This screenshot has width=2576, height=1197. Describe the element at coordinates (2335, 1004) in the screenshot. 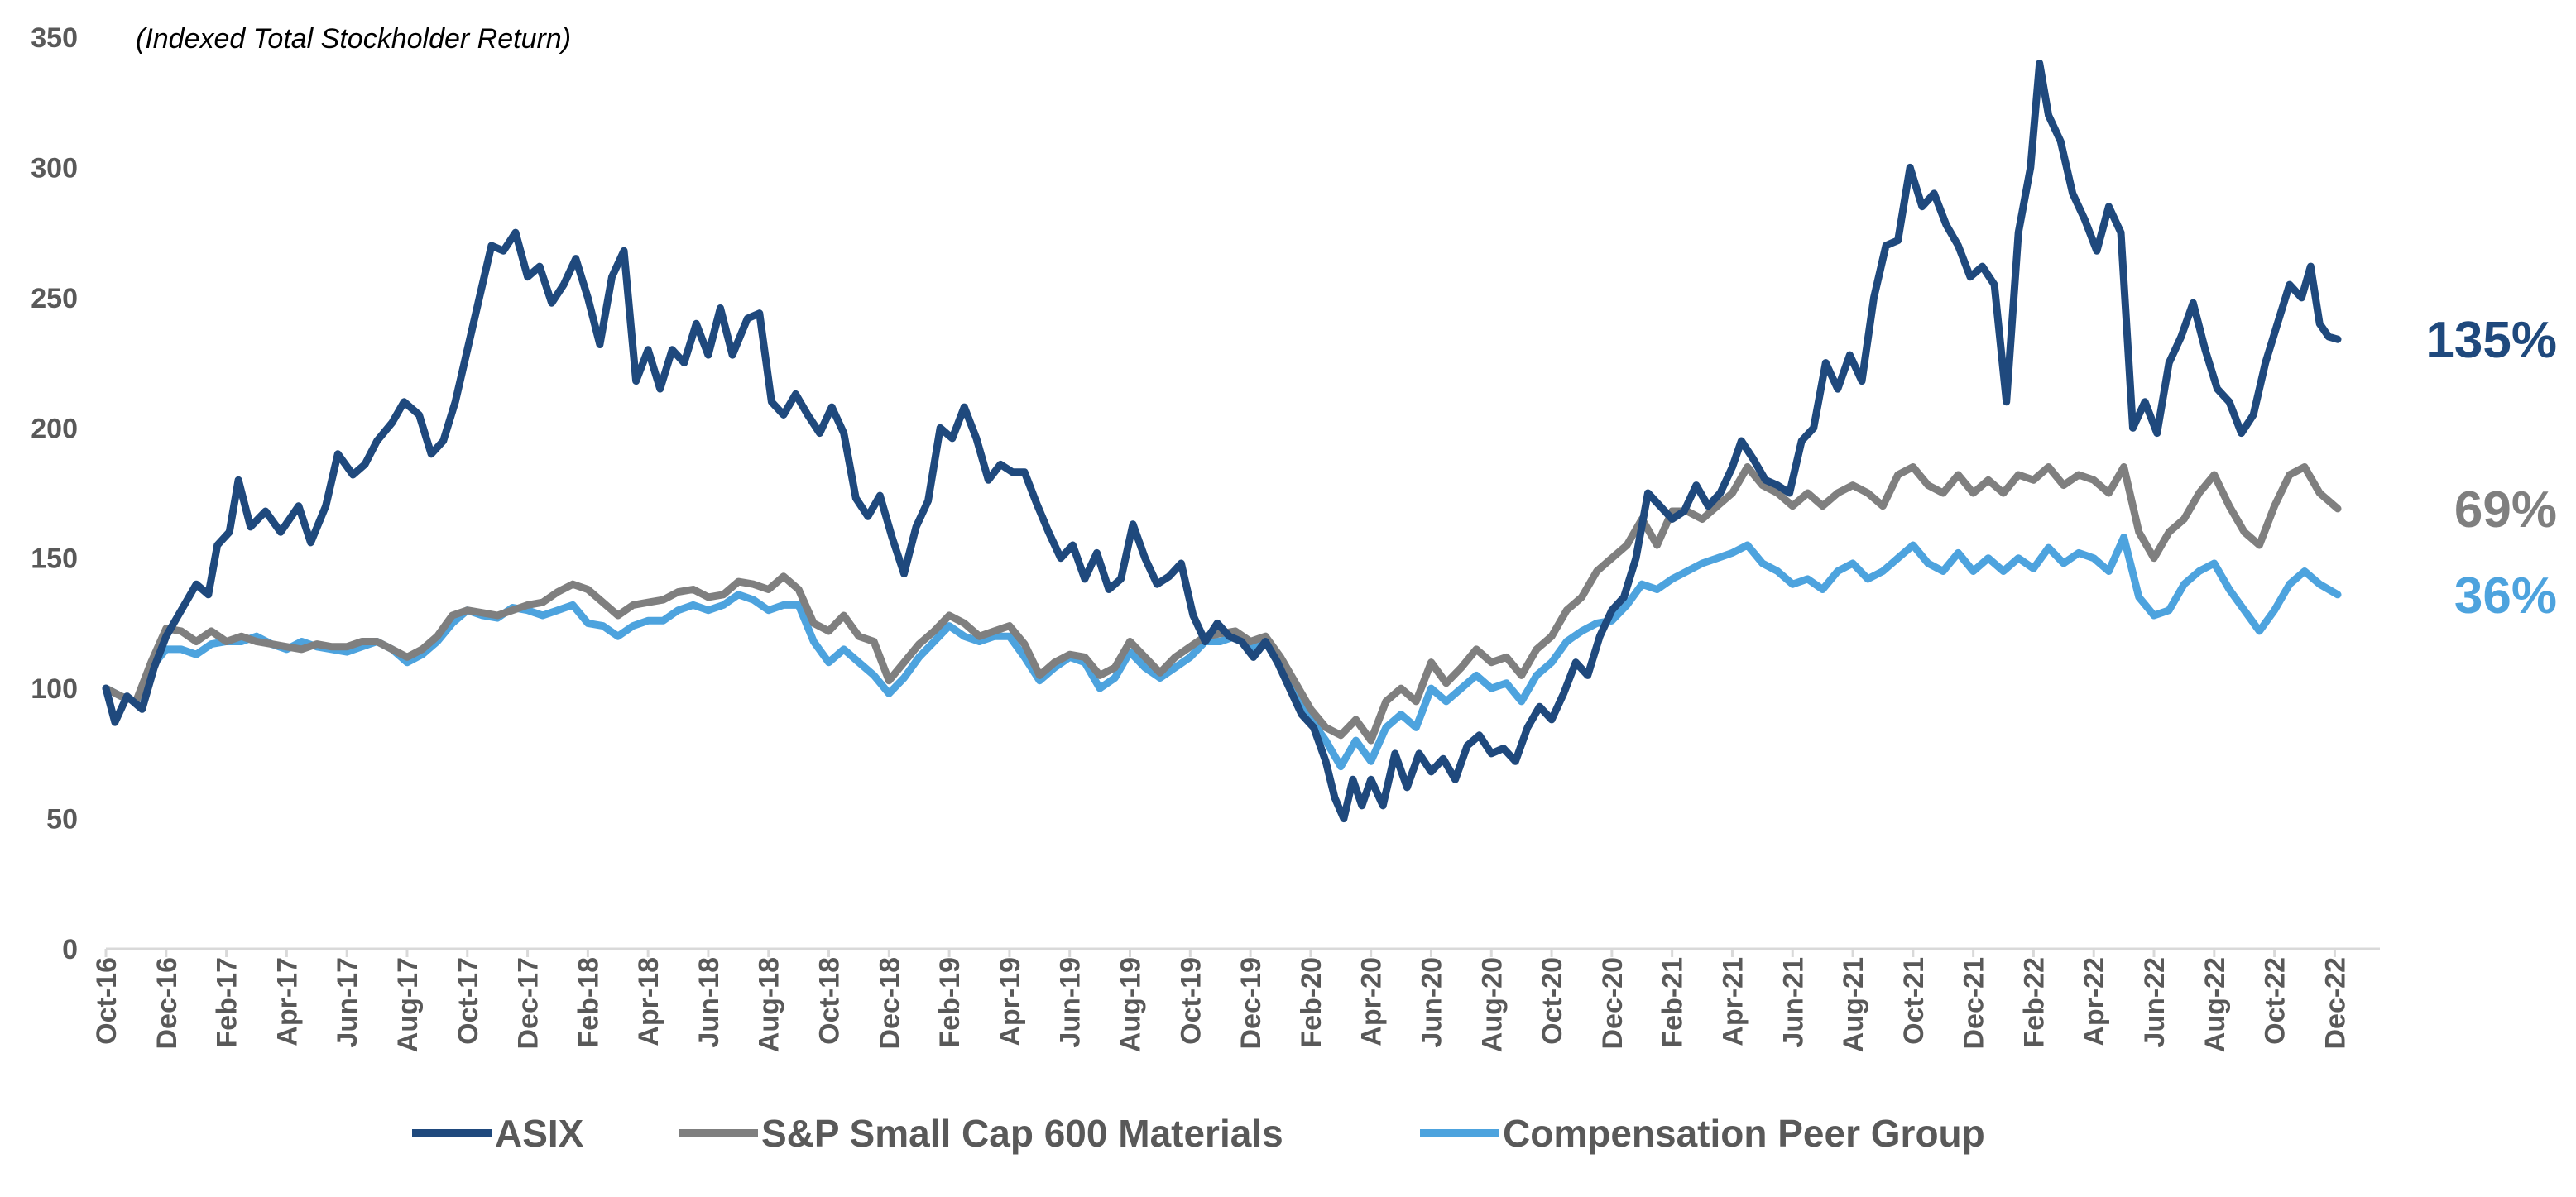

I see `x-tick-label: Dec-22` at that location.